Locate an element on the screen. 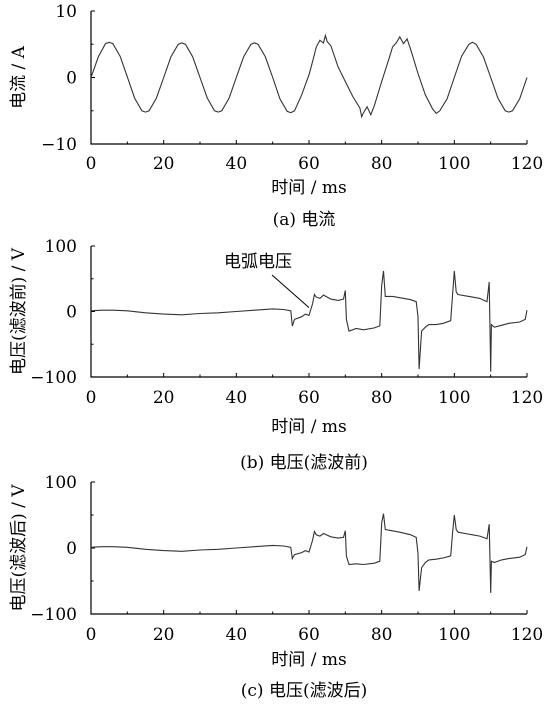 The height and width of the screenshot is (709, 544). annotation-label: 电弧电压 is located at coordinates (258, 262).